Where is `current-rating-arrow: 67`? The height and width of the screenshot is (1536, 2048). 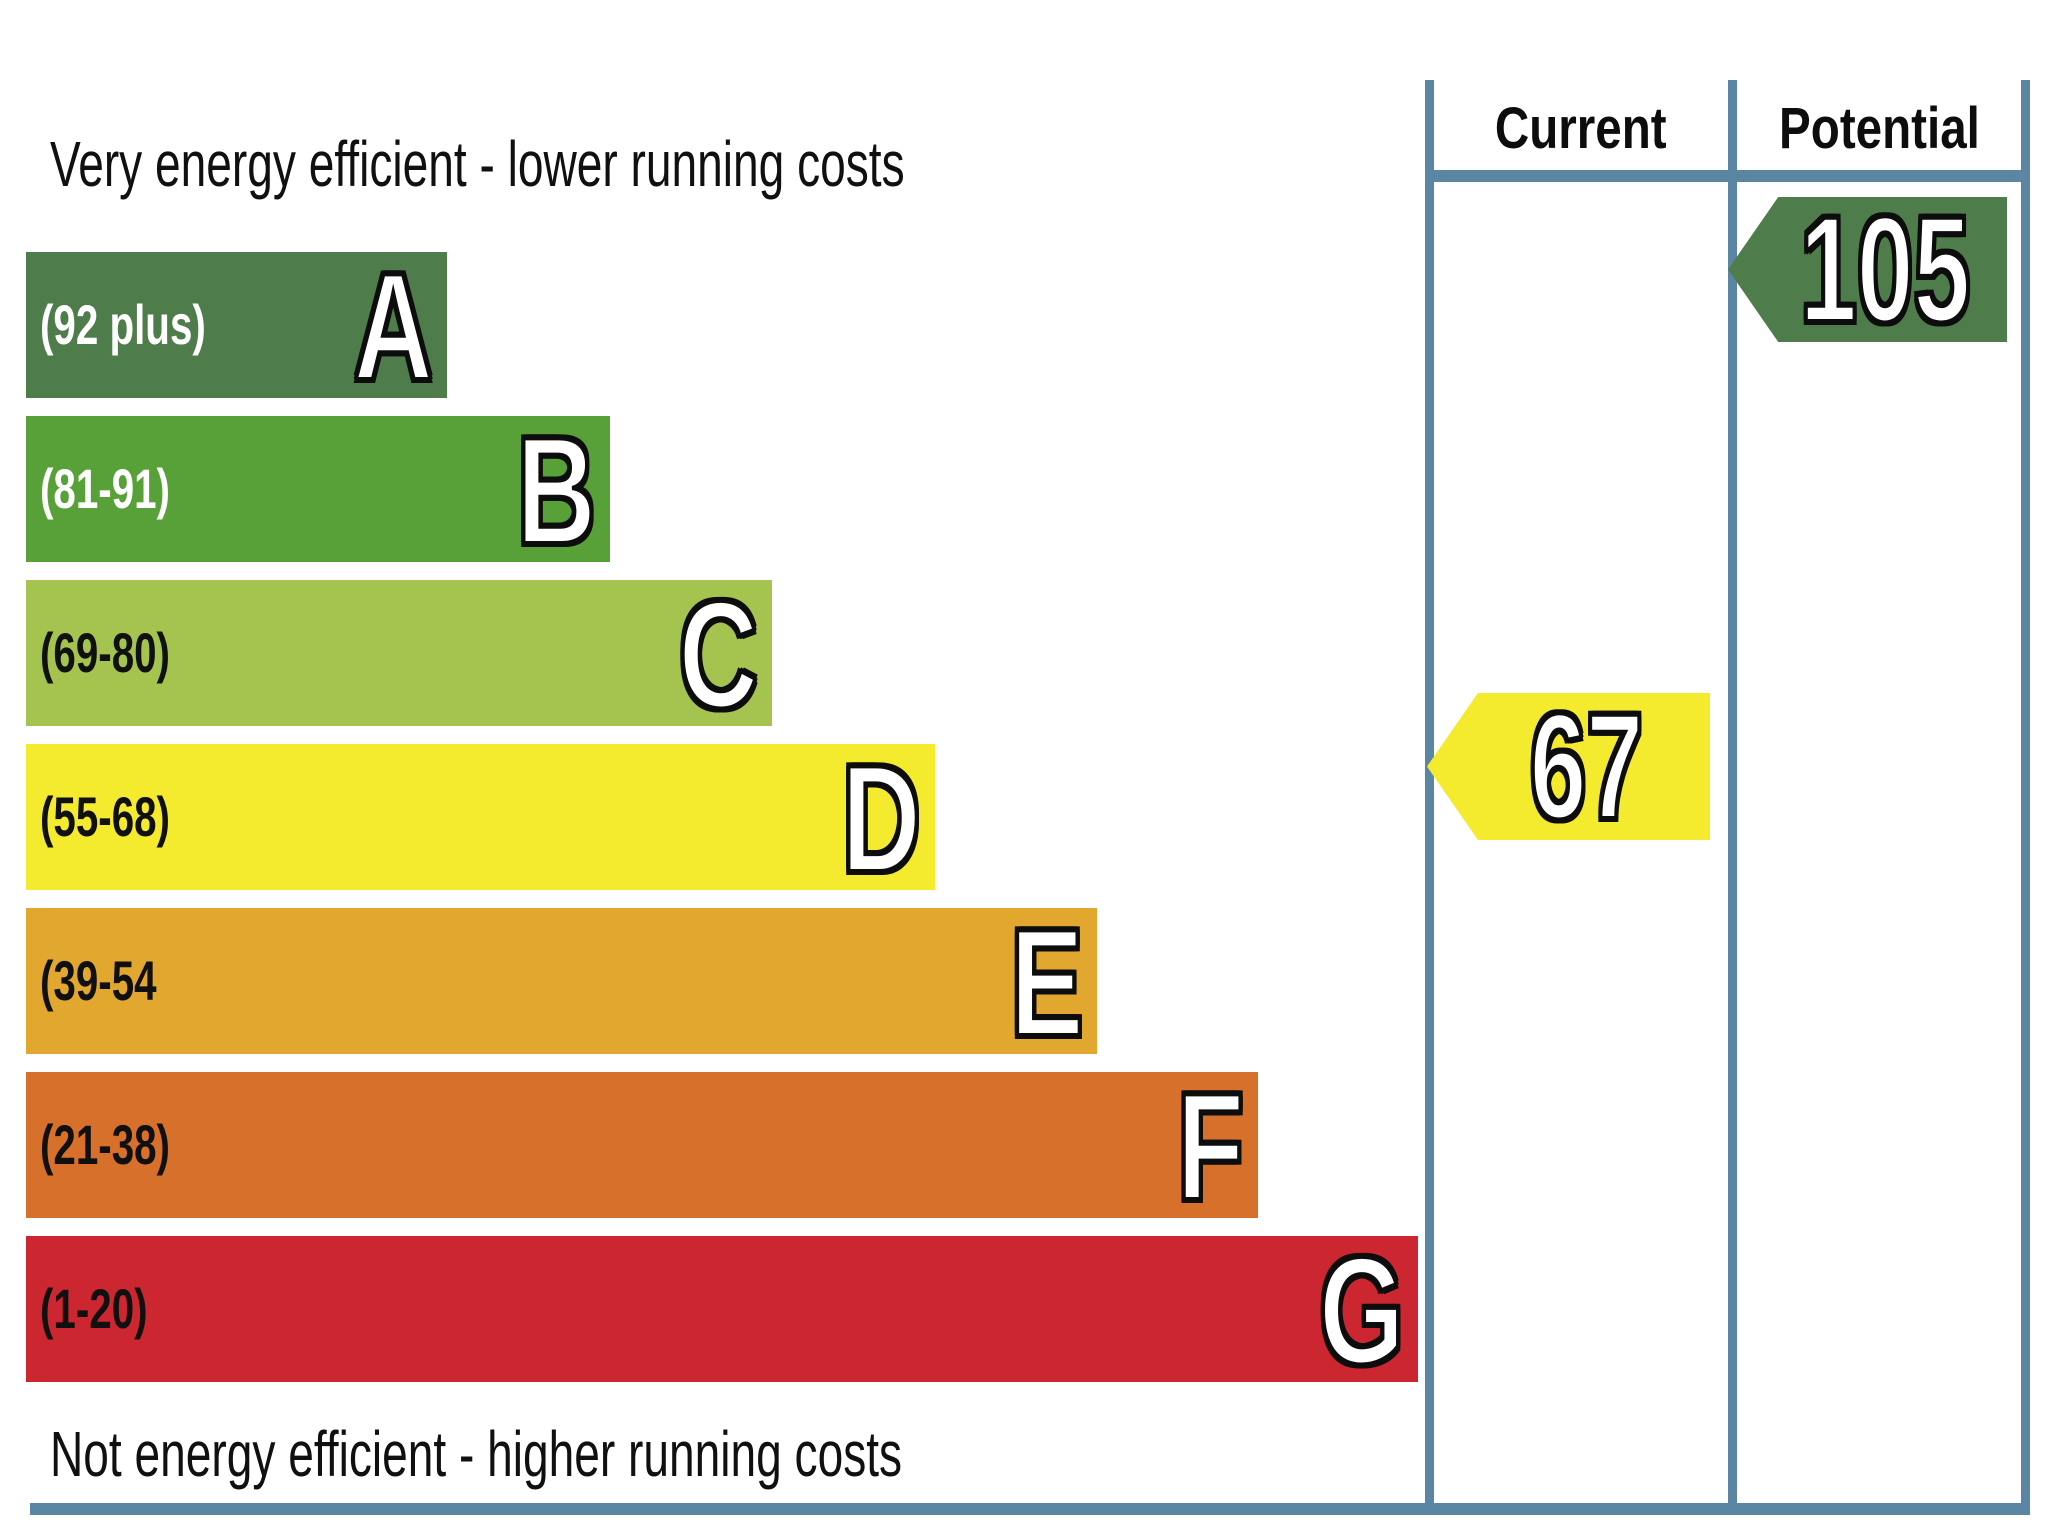 current-rating-arrow: 67 is located at coordinates (1568, 766).